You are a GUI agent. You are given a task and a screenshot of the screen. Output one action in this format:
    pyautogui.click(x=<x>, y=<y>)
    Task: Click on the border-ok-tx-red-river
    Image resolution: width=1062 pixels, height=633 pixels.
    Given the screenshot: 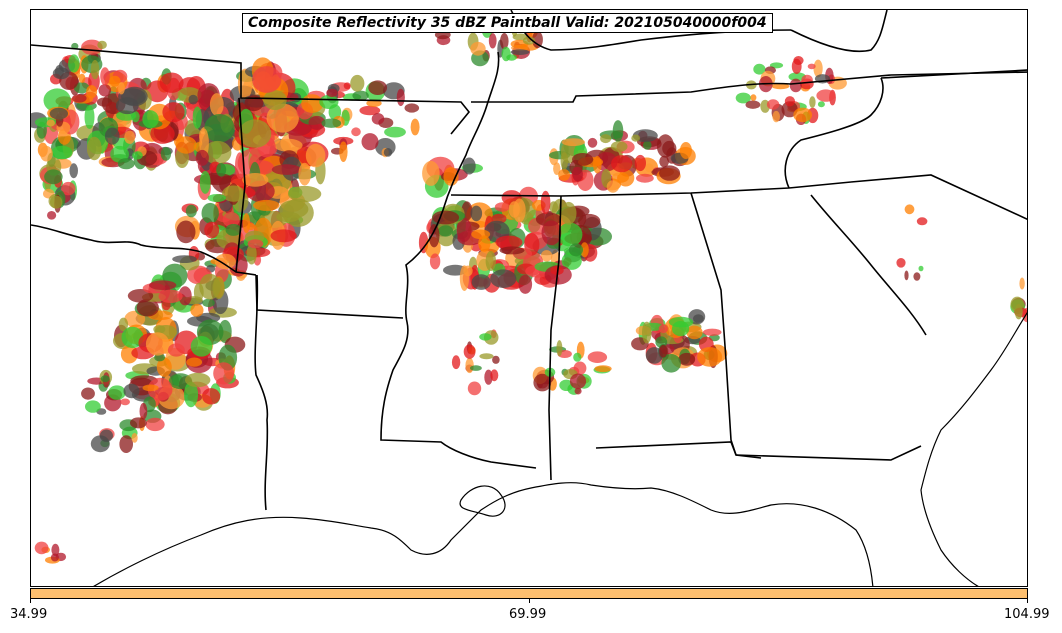 What is the action you would take?
    pyautogui.click(x=144, y=250)
    